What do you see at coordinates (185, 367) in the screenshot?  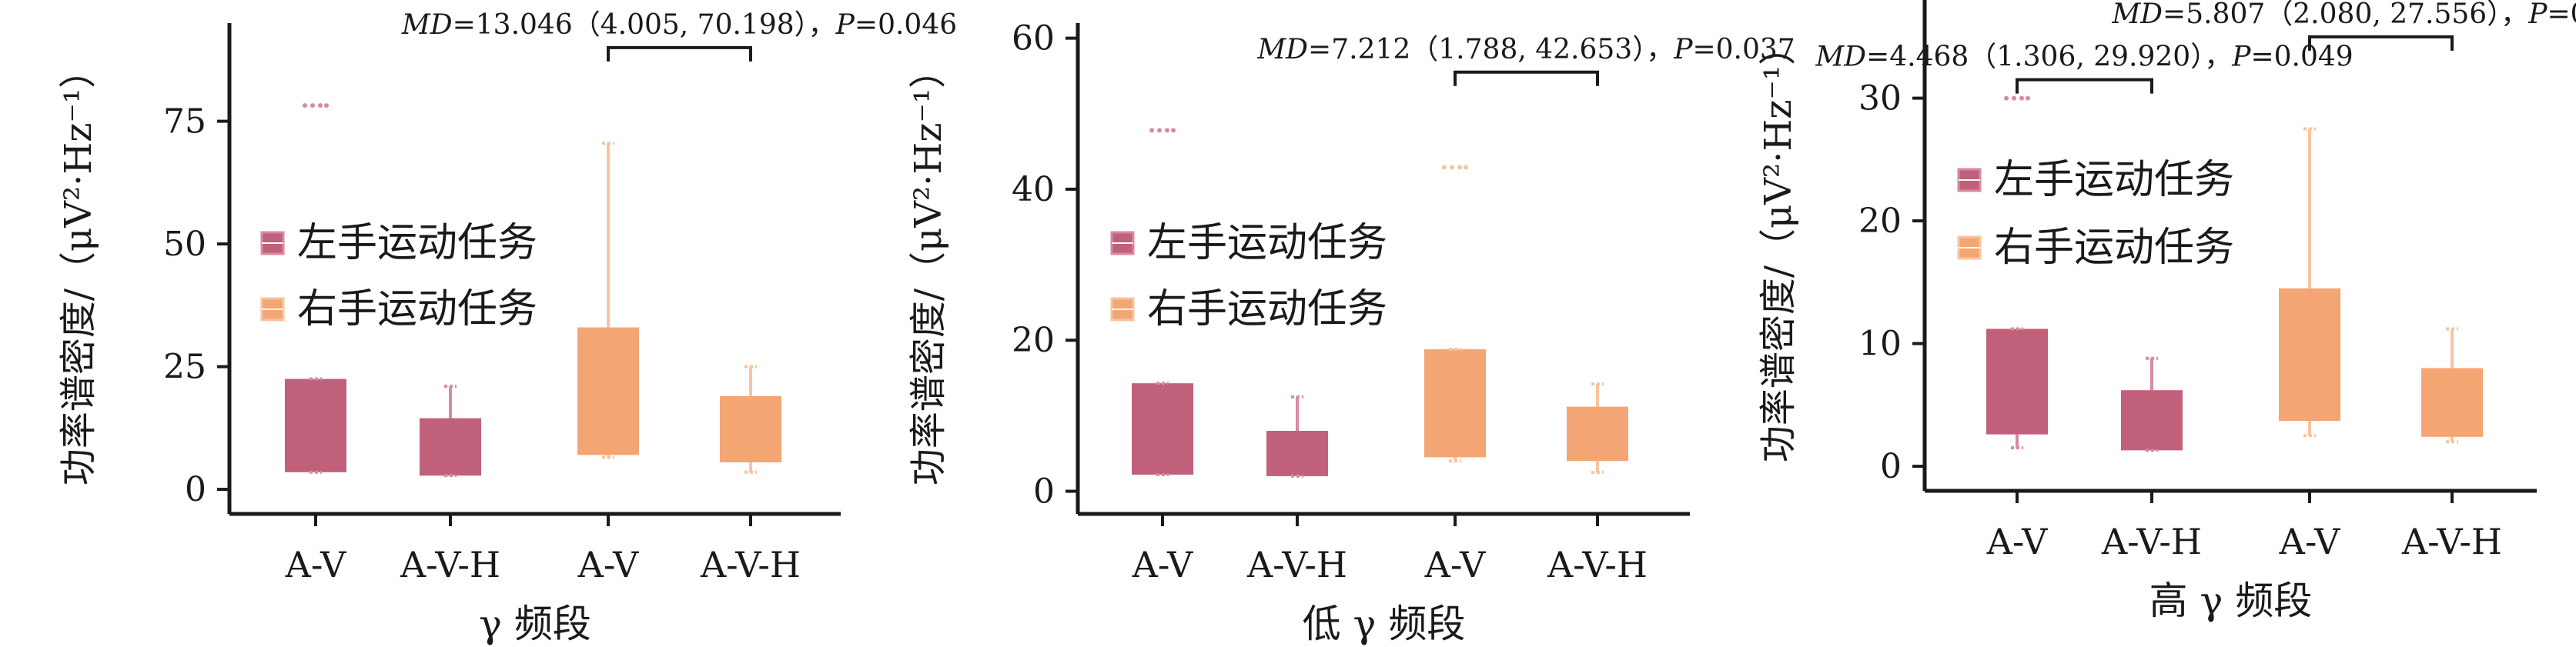 I see `y-tick-label: 25` at bounding box center [185, 367].